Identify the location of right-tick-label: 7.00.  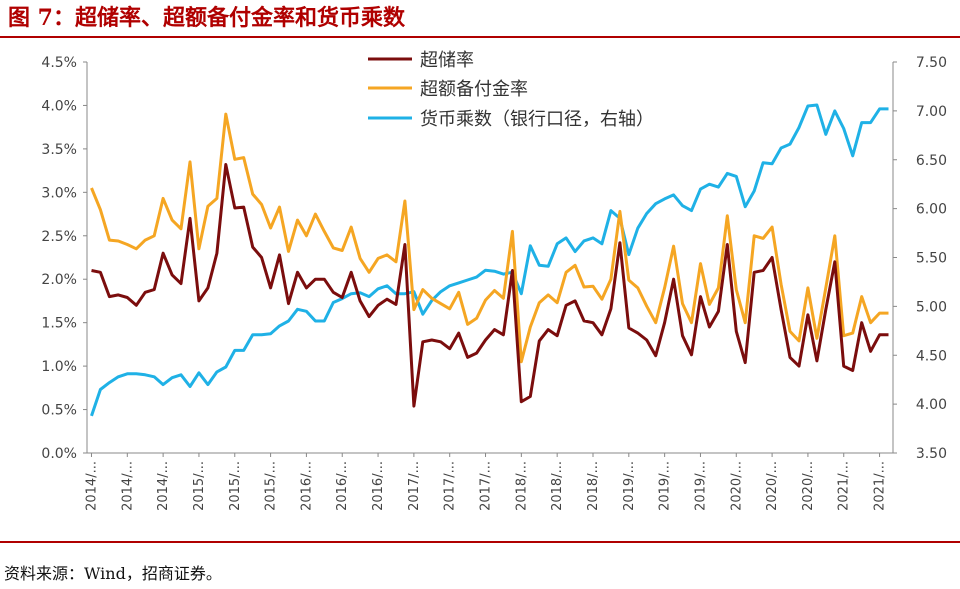
(931, 112).